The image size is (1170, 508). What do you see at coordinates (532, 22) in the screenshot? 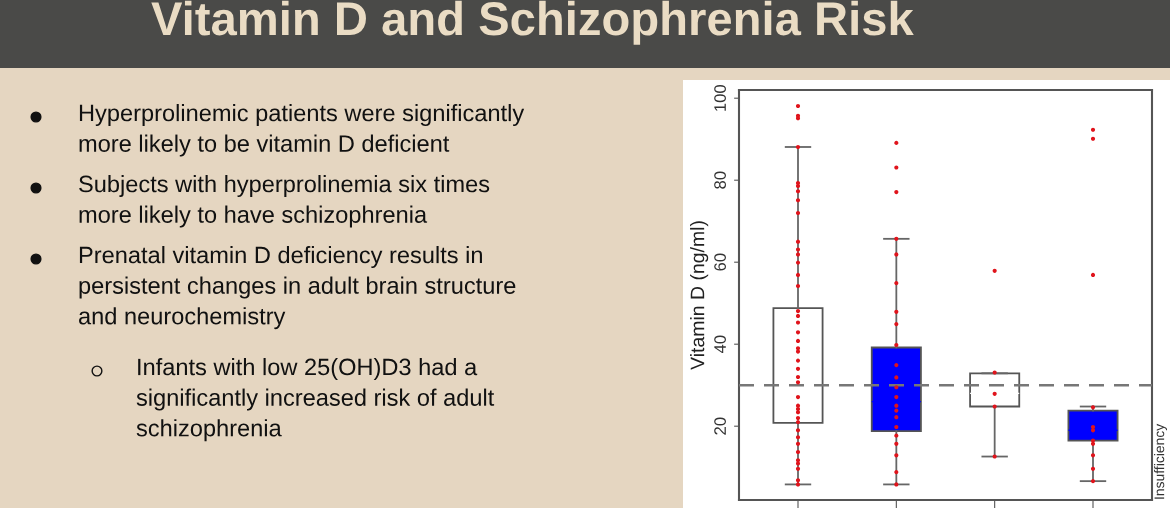
I see `chart-title: Vitamin D and Schizophrenia Risk` at bounding box center [532, 22].